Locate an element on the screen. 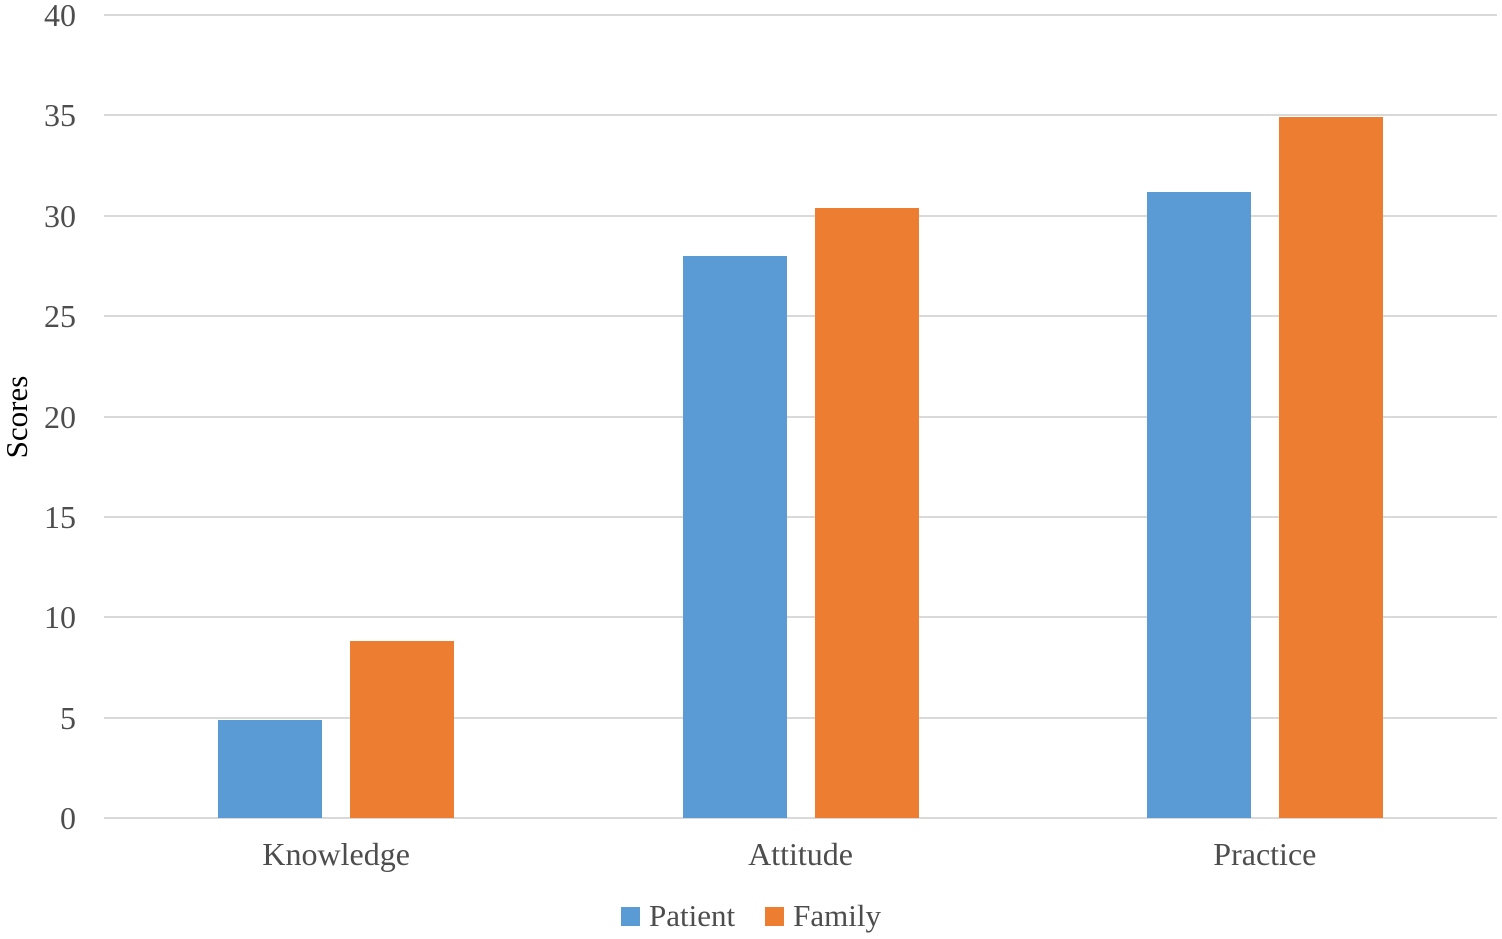  y-tick-label: 40 is located at coordinates (60, 16).